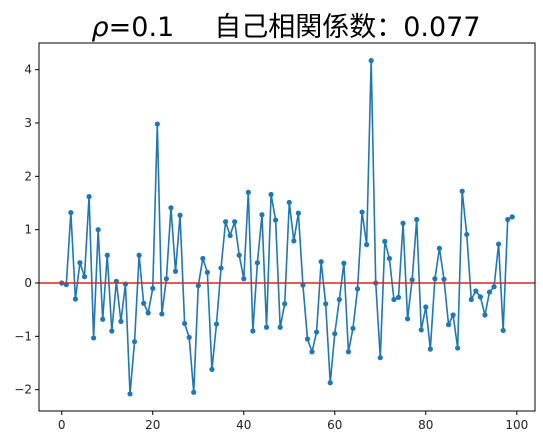  Describe the element at coordinates (334, 425) in the screenshot. I see `x-tick-label: 60` at that location.